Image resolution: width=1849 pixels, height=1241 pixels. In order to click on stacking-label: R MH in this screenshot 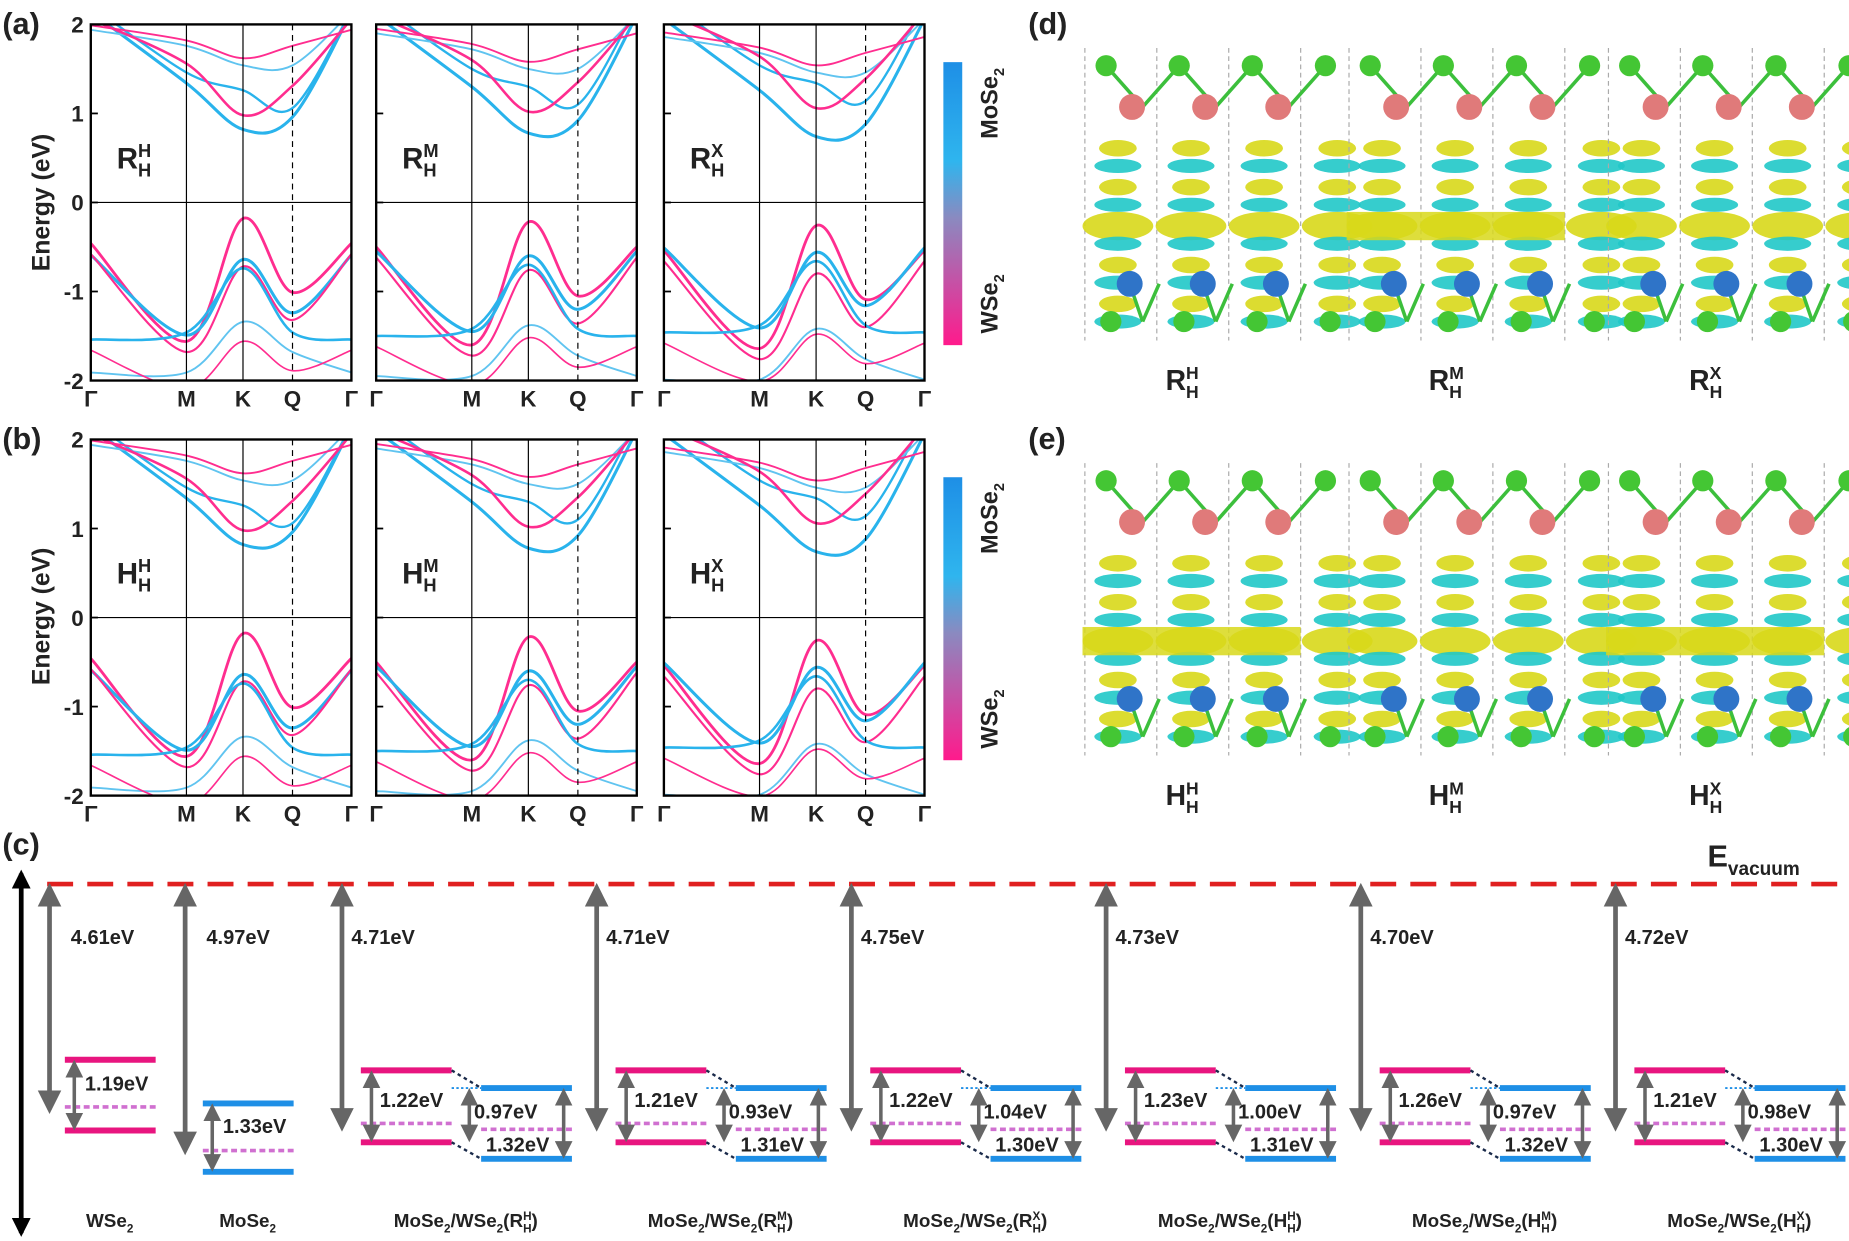, I will do `click(420, 160)`.